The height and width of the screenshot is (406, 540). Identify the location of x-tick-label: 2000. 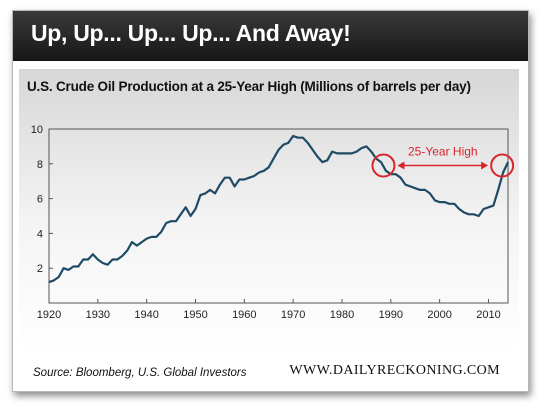
(439, 315).